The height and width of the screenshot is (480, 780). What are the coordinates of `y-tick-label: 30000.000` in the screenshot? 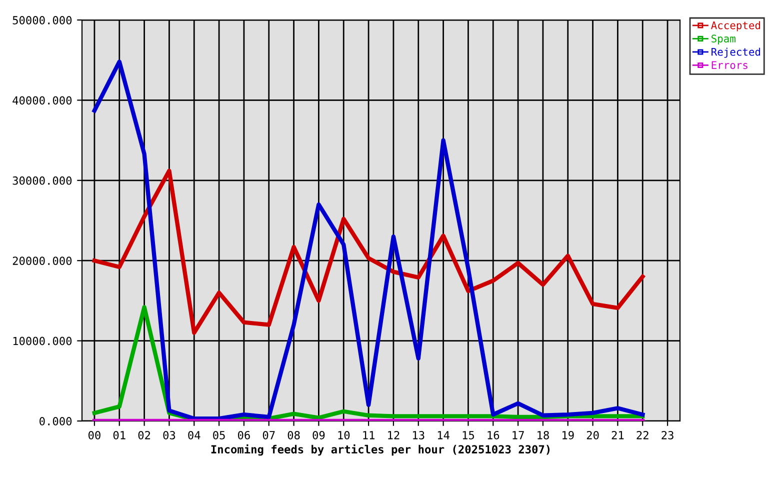 It's located at (42, 180).